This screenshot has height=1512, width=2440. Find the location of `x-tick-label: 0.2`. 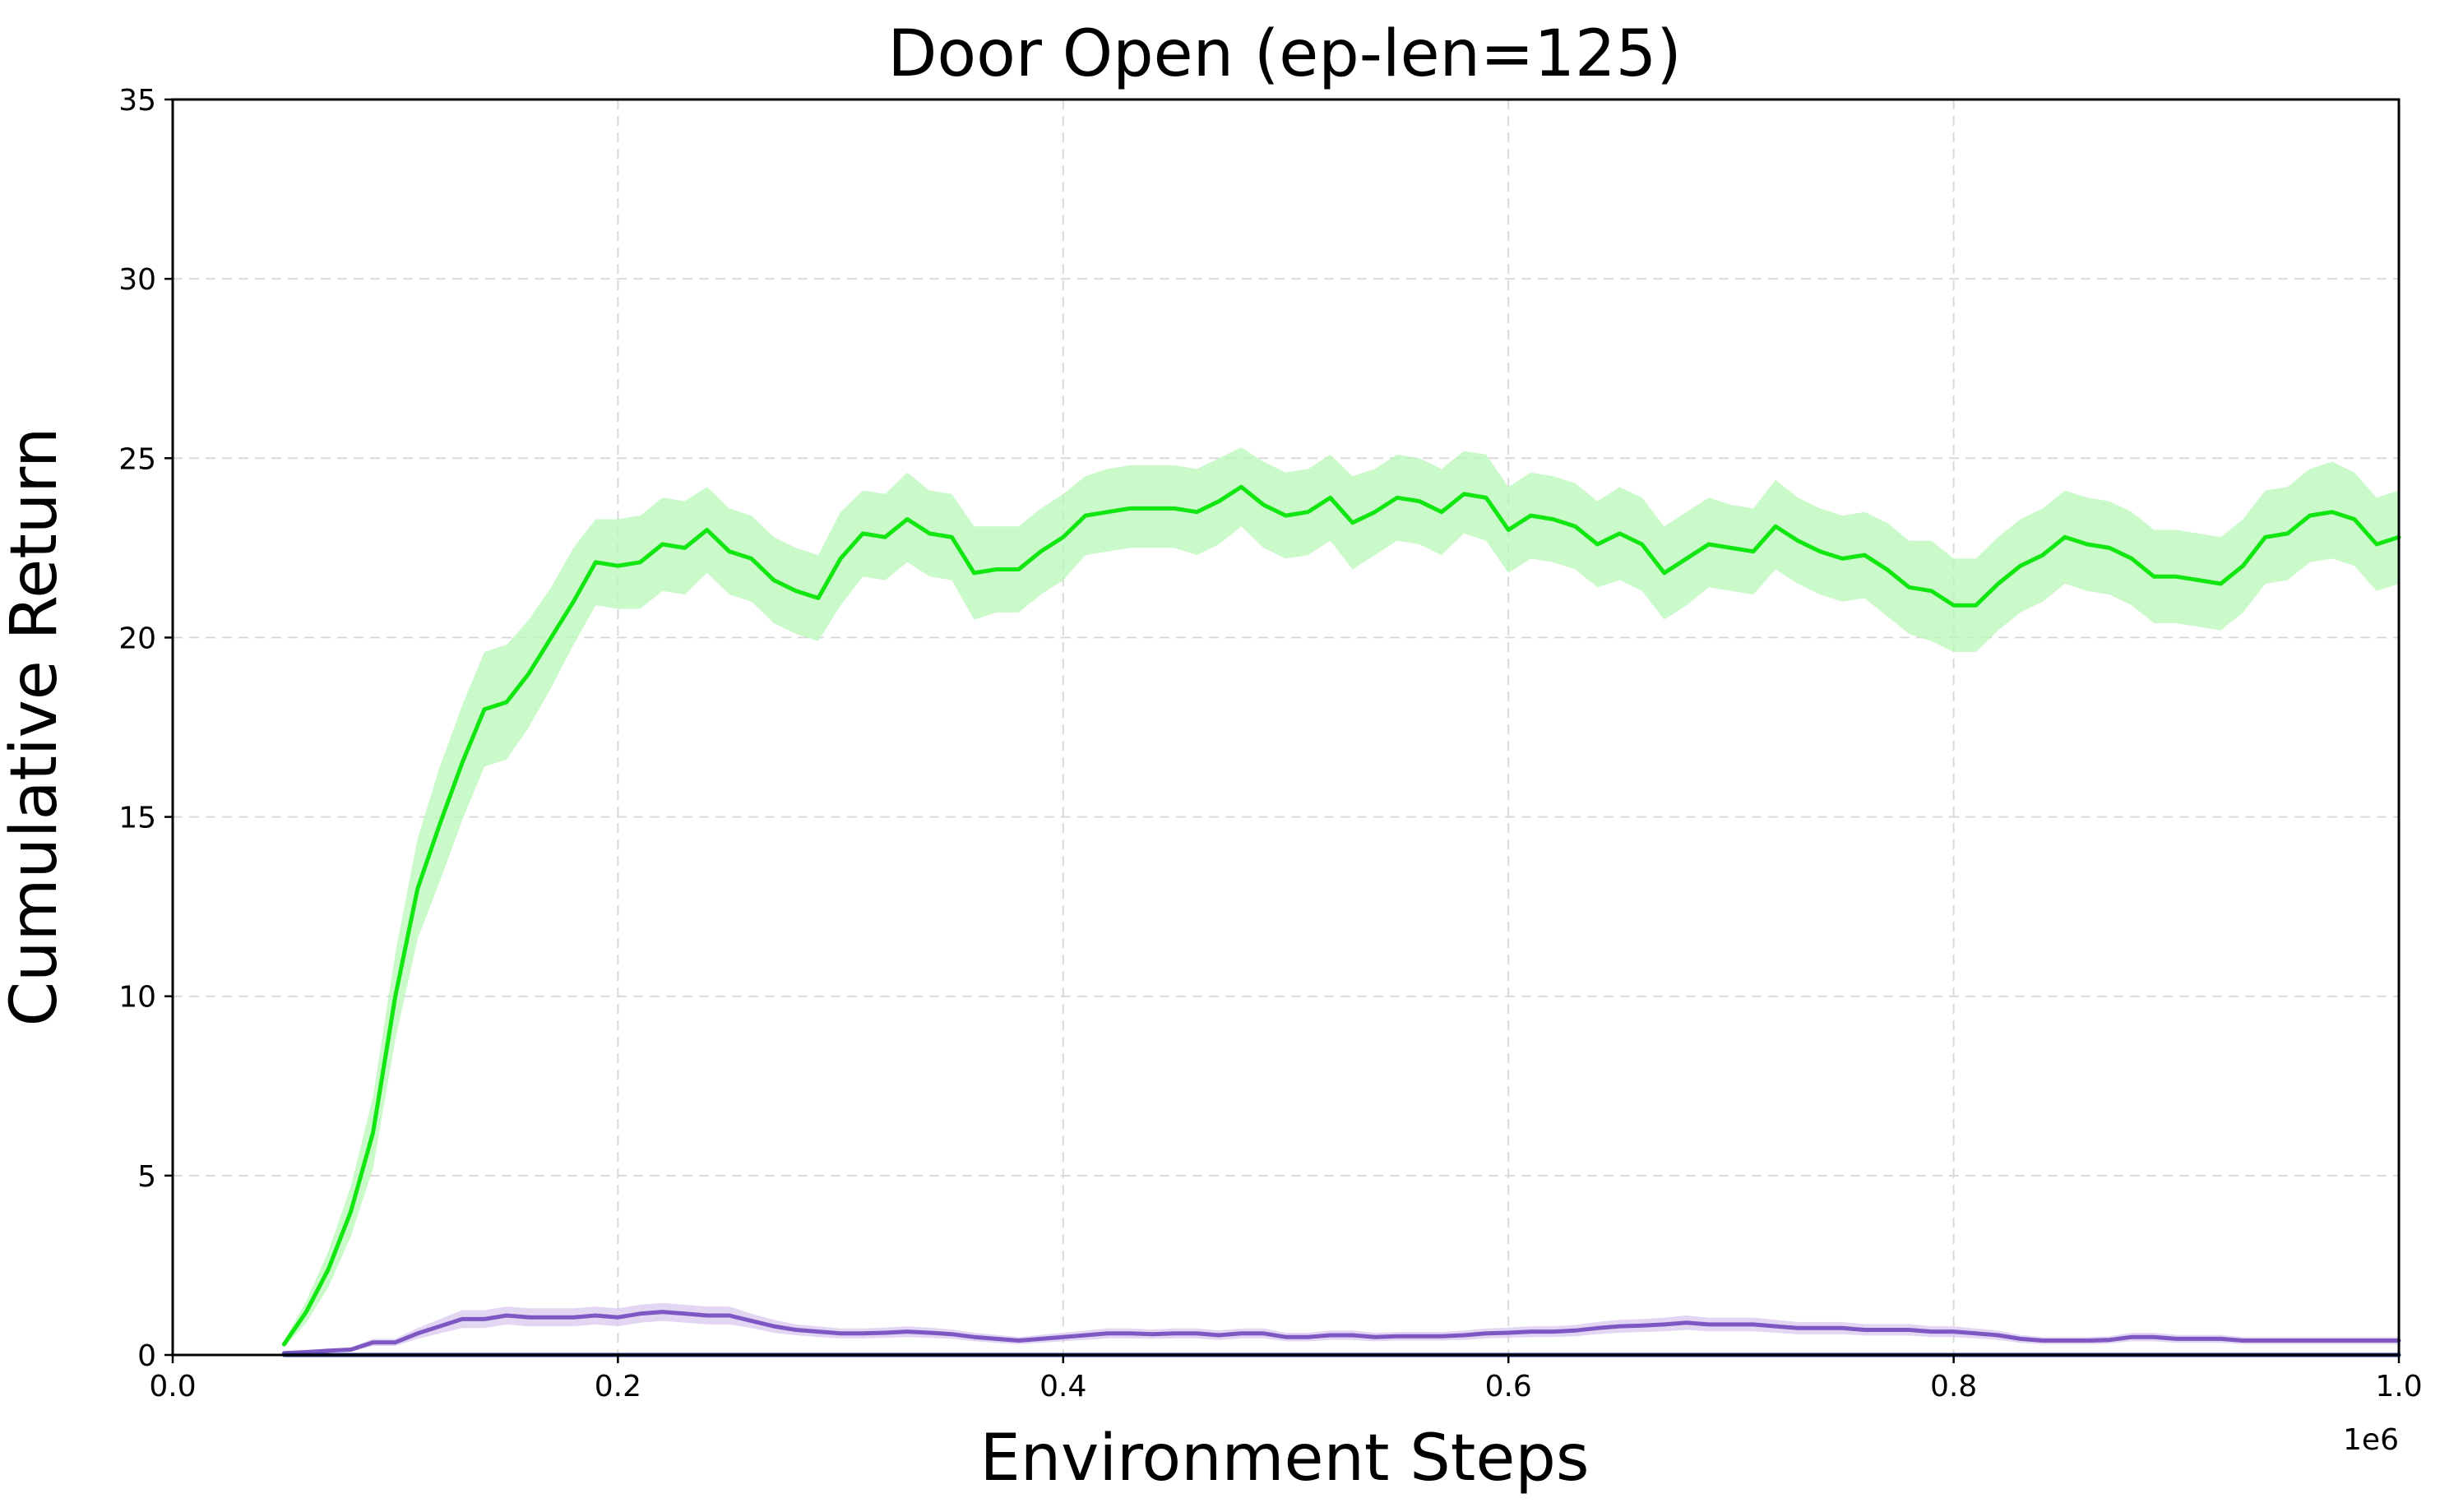

x-tick-label: 0.2 is located at coordinates (618, 1386).